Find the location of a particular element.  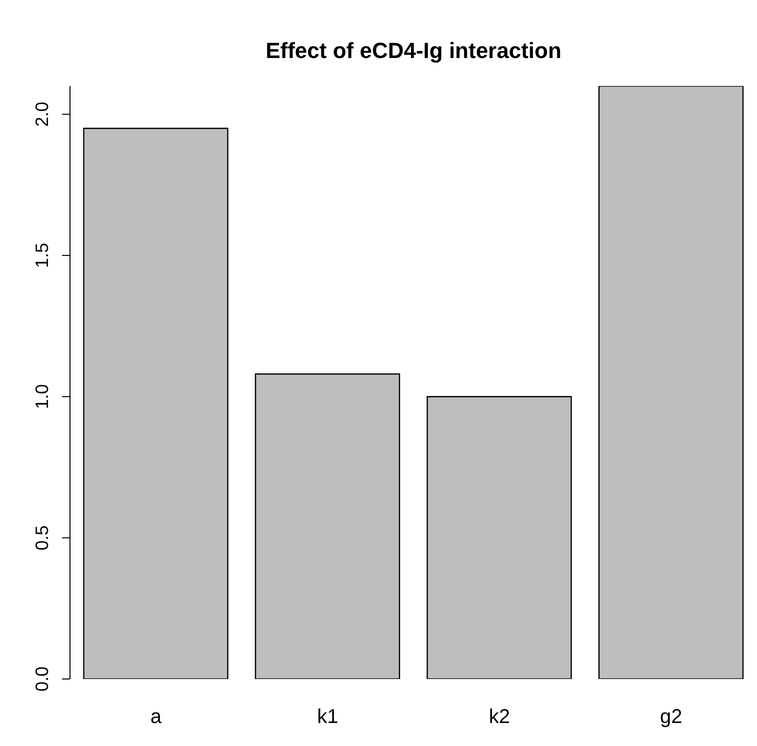

x-tick-label: k2 is located at coordinates (499, 717).